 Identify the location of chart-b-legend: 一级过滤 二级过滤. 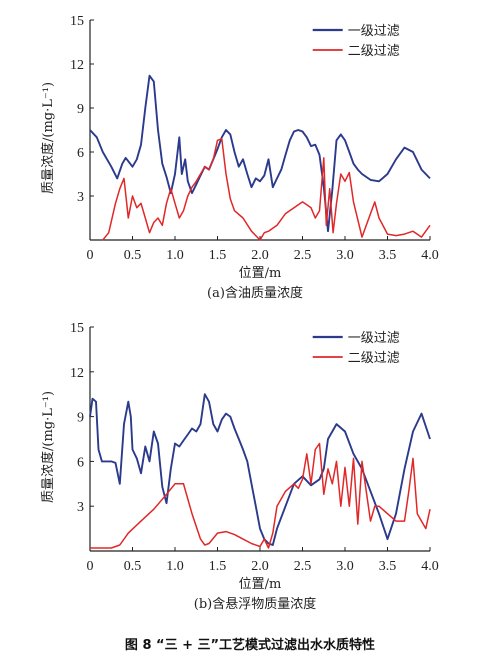
(356, 348).